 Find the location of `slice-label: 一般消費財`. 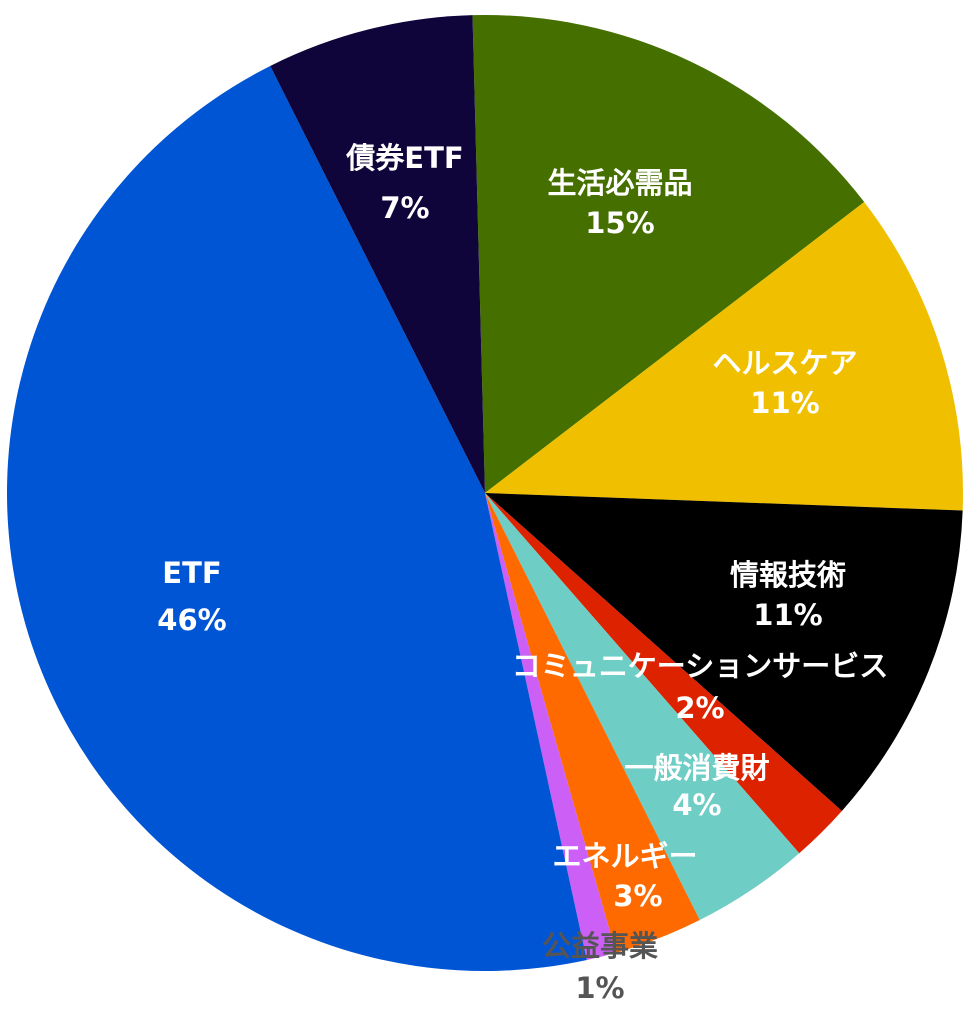

slice-label: 一般消費財 is located at coordinates (696, 768).